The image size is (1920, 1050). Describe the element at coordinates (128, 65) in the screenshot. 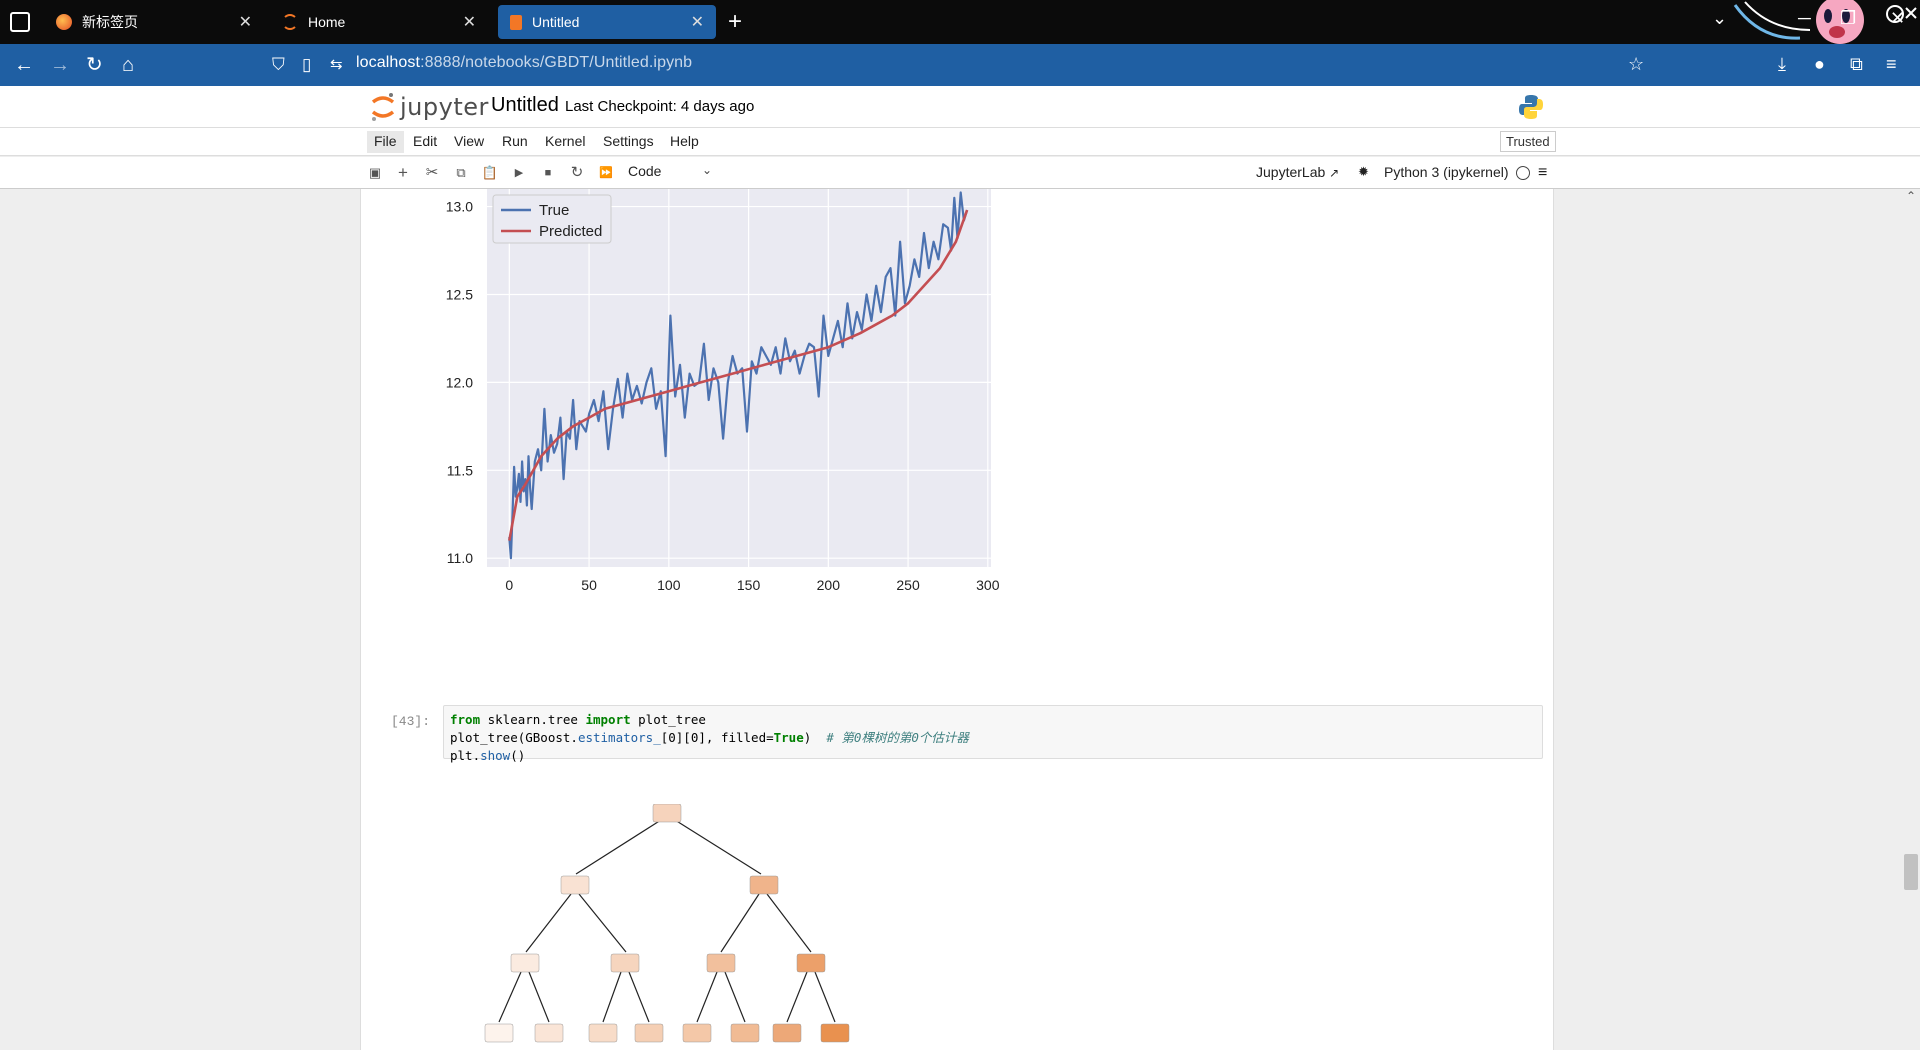

I see `home-icon: ⌂` at that location.